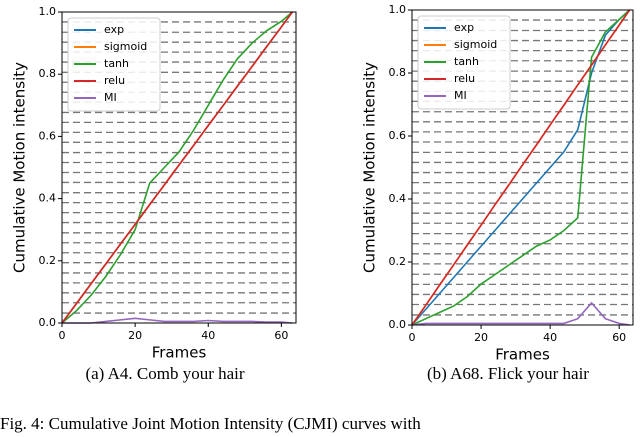 This screenshot has width=640, height=437. Describe the element at coordinates (164, 373) in the screenshot. I see `subplot-caption: (a) A4. Comb your hair` at that location.